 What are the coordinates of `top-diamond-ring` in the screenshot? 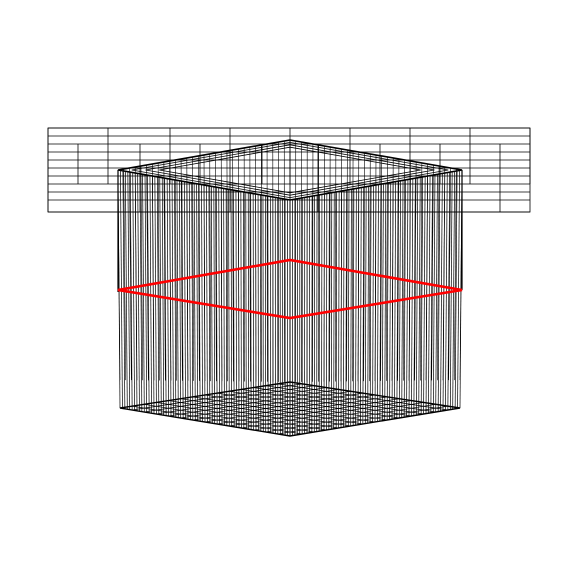 It's located at (290, 170).